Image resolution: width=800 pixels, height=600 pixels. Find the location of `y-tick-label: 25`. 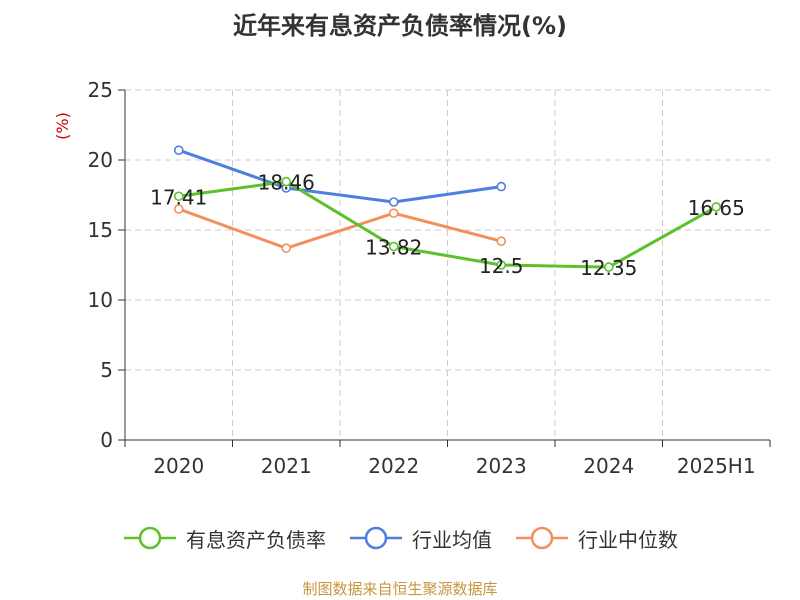

y-tick-label: 25 is located at coordinates (100, 90).